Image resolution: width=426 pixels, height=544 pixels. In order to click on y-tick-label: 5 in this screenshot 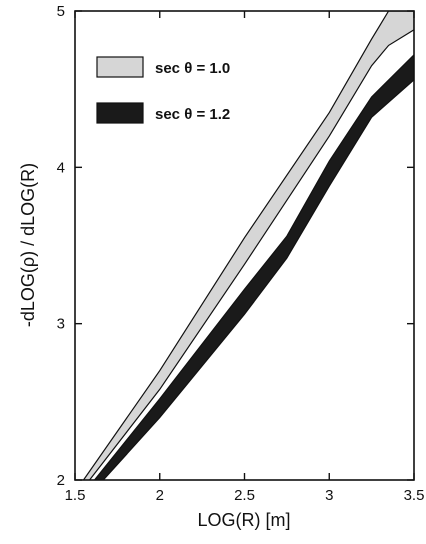, I will do `click(61, 11)`.